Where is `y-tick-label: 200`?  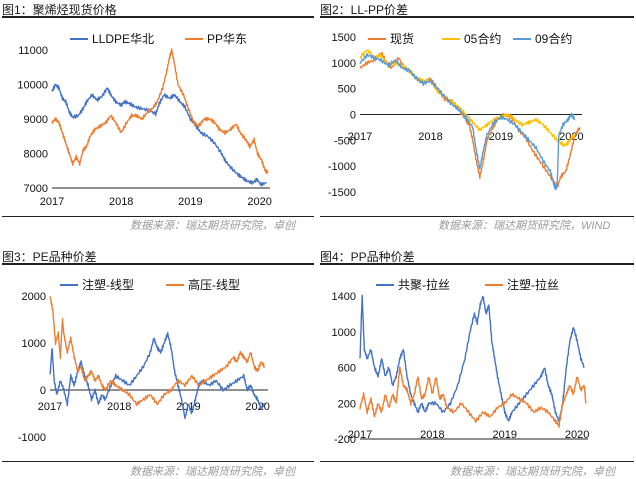 y-tick-label: 200 is located at coordinates (347, 404).